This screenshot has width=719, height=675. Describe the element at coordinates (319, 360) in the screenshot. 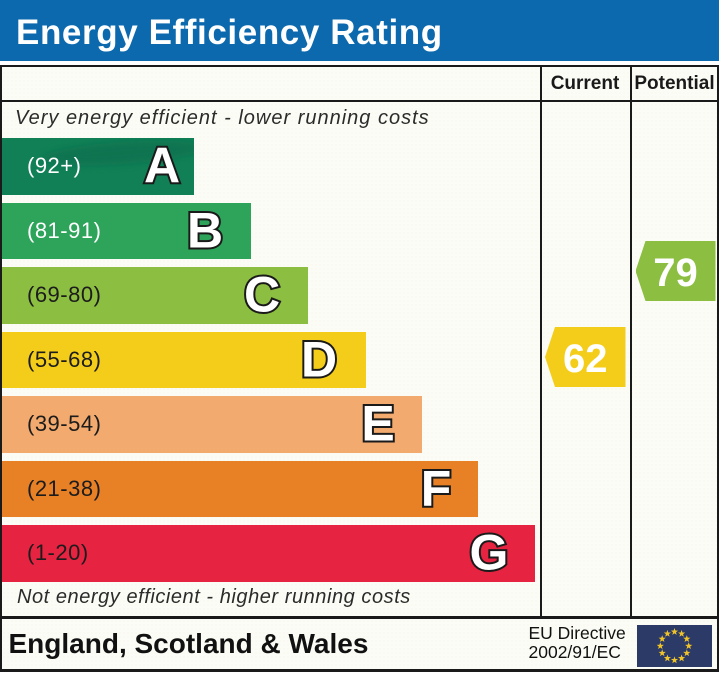

I see `svg-text: D` at that location.